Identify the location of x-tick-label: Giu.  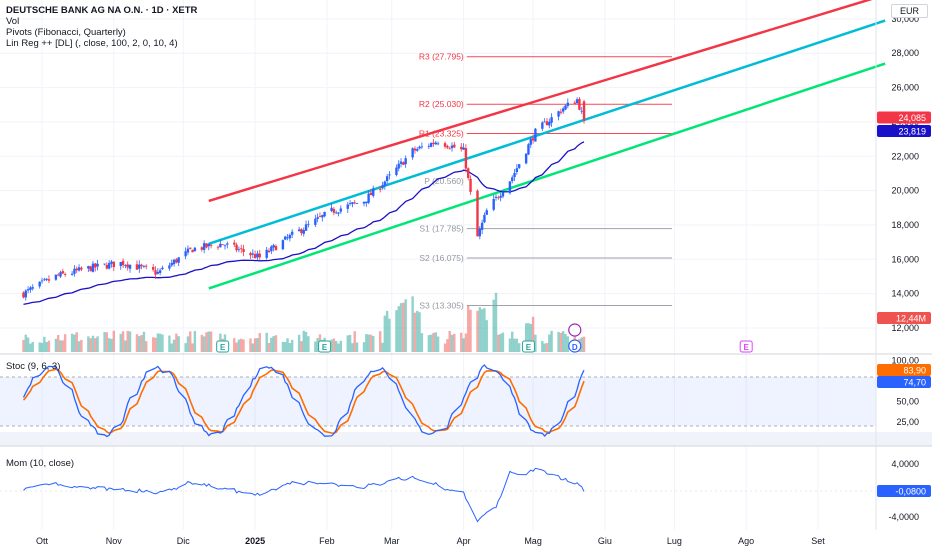
(605, 541).